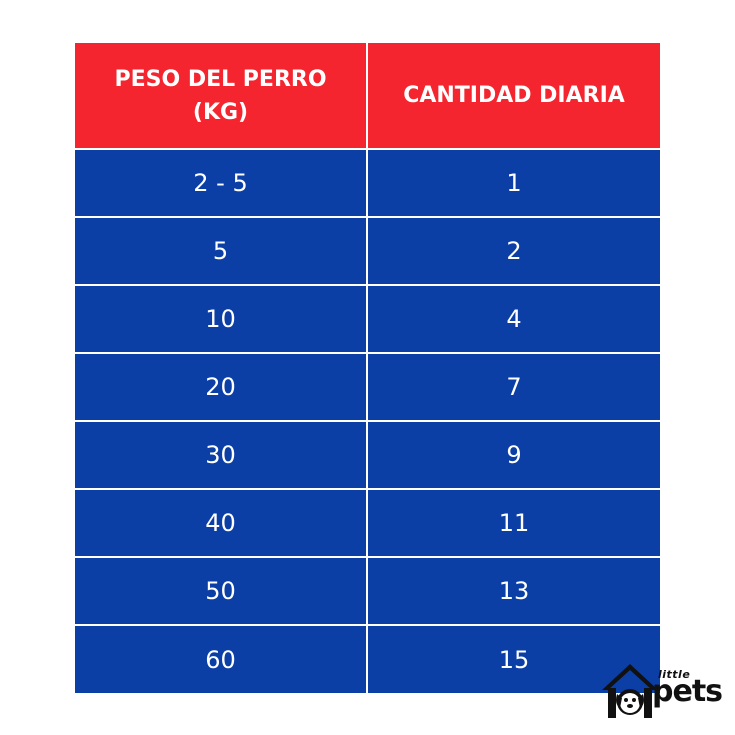 The width and height of the screenshot is (735, 735). I want to click on cell-dog-weight: 5, so click(221, 251).